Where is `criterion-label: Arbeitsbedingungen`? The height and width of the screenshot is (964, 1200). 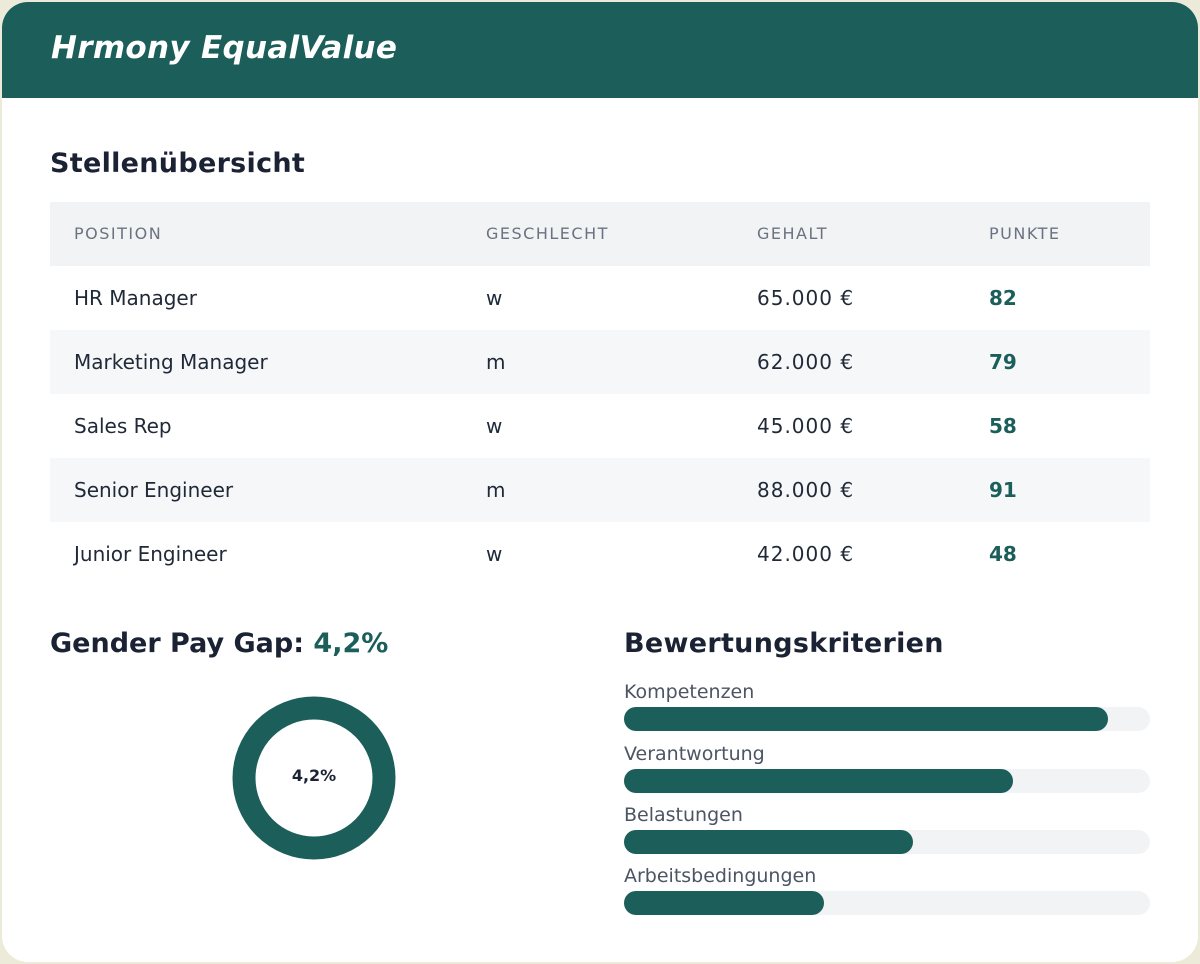
criterion-label: Arbeitsbedingungen is located at coordinates (720, 876).